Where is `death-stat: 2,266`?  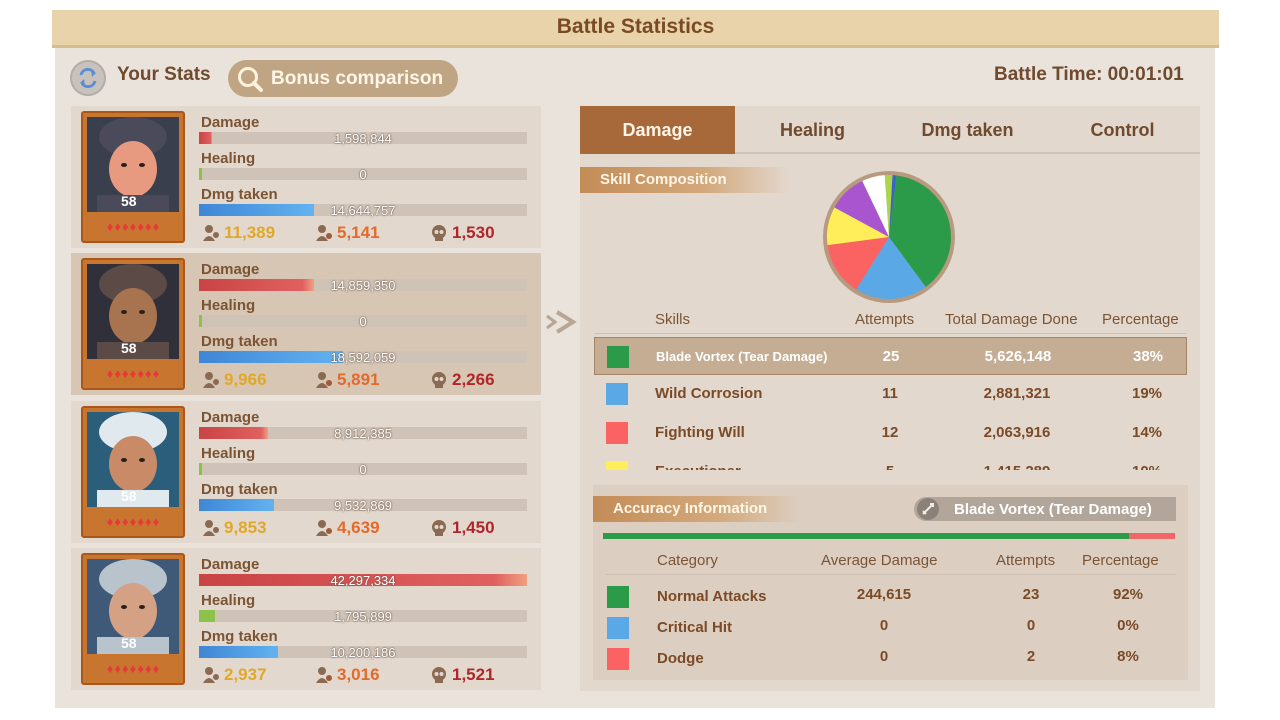 death-stat: 2,266 is located at coordinates (462, 380).